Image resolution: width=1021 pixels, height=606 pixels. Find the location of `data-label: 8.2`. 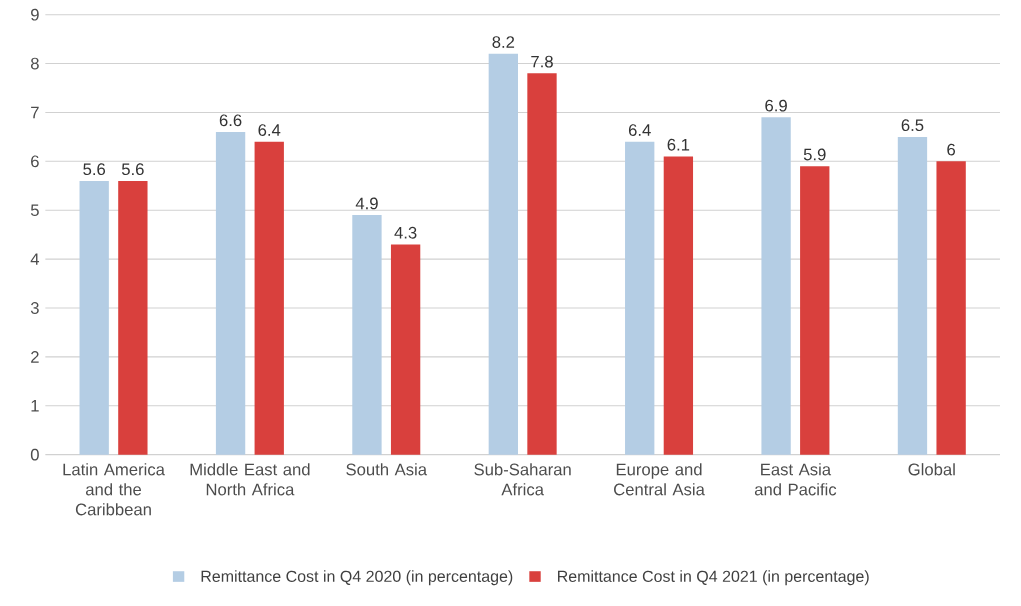

data-label: 8.2 is located at coordinates (503, 42).